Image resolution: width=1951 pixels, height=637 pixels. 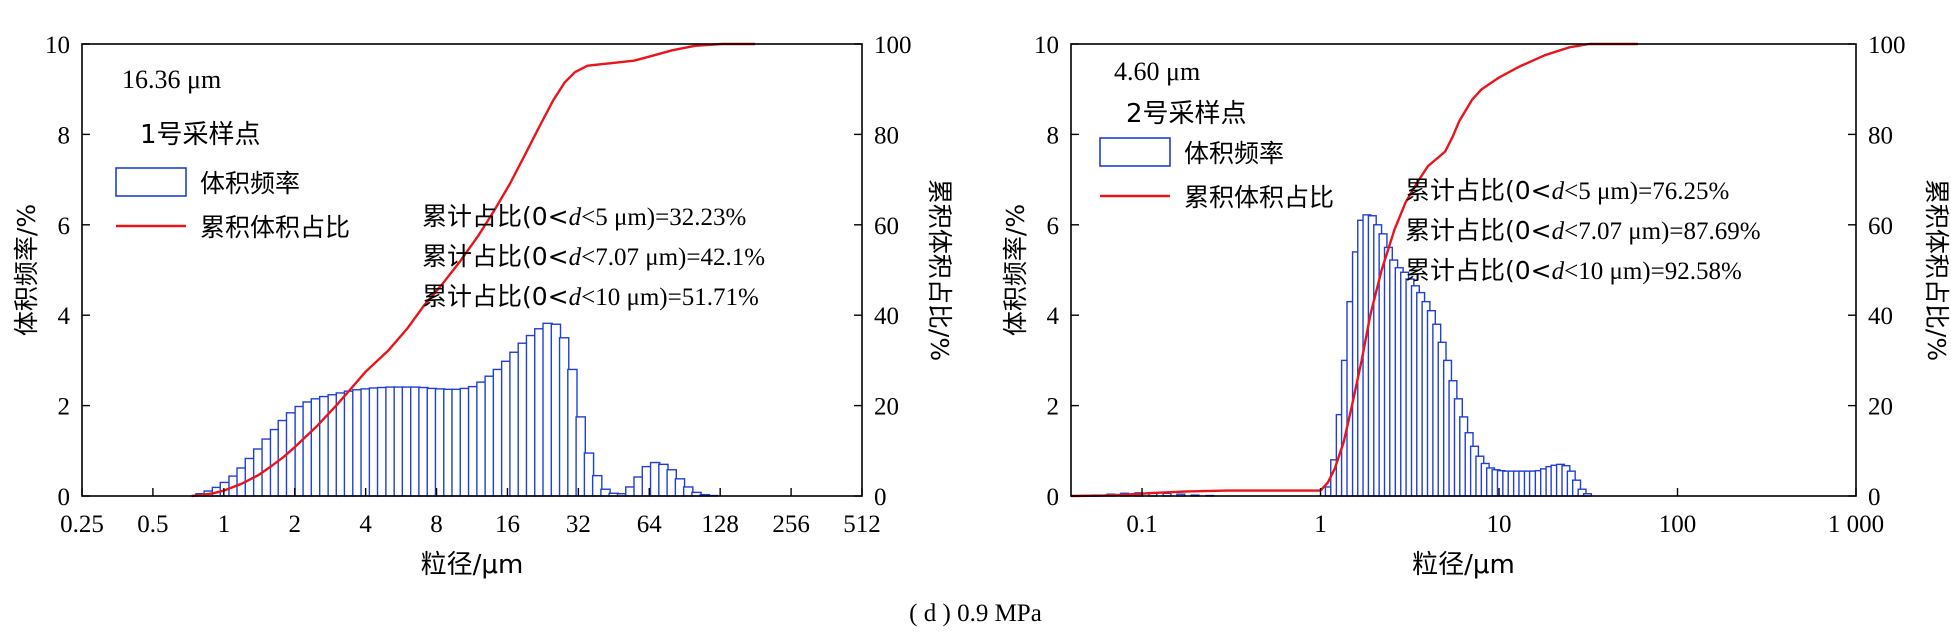 What do you see at coordinates (152, 524) in the screenshot?
I see `x-tick-label: 0.5` at bounding box center [152, 524].